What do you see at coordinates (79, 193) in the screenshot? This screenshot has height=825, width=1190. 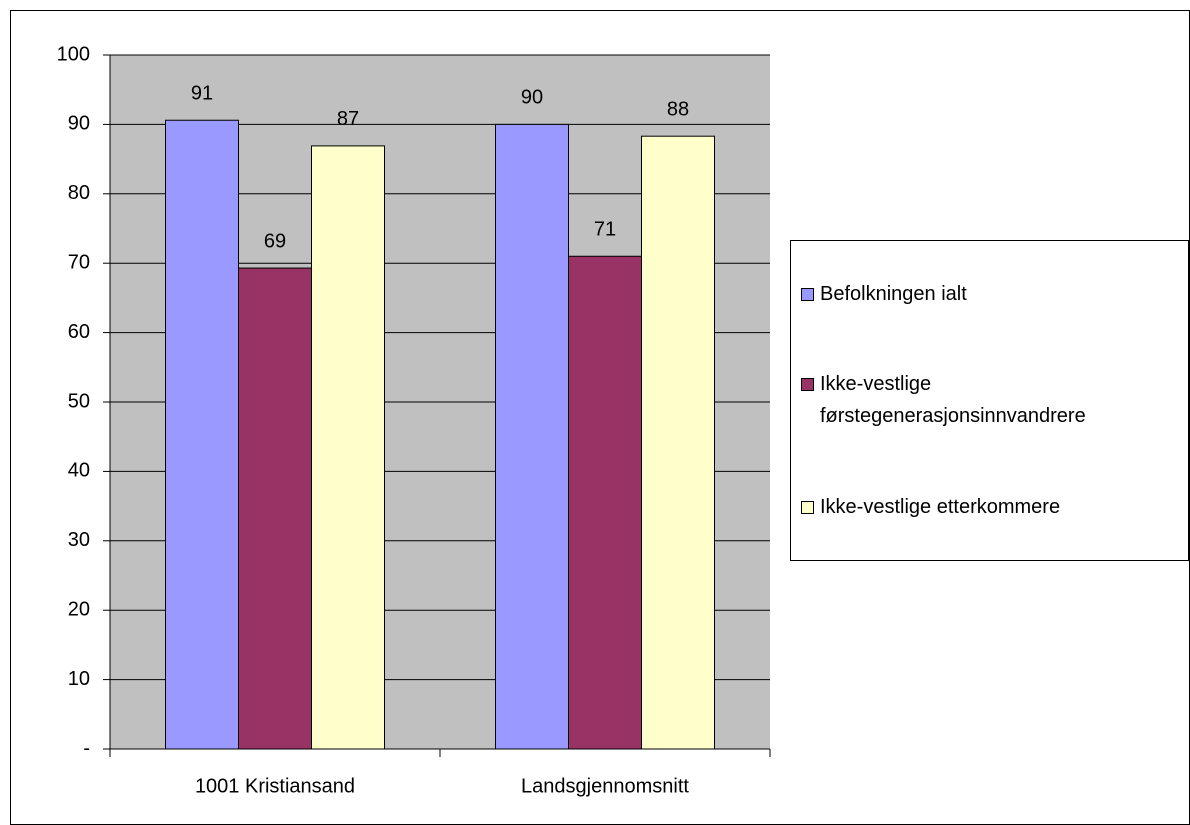 I see `y-tick-label: 80` at bounding box center [79, 193].